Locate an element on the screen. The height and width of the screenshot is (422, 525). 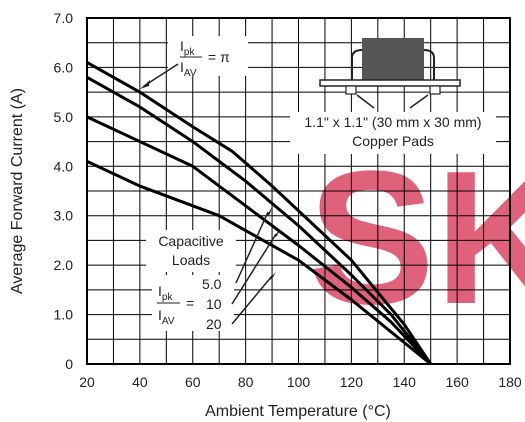
y-tick-label: 0 is located at coordinates (69, 364).